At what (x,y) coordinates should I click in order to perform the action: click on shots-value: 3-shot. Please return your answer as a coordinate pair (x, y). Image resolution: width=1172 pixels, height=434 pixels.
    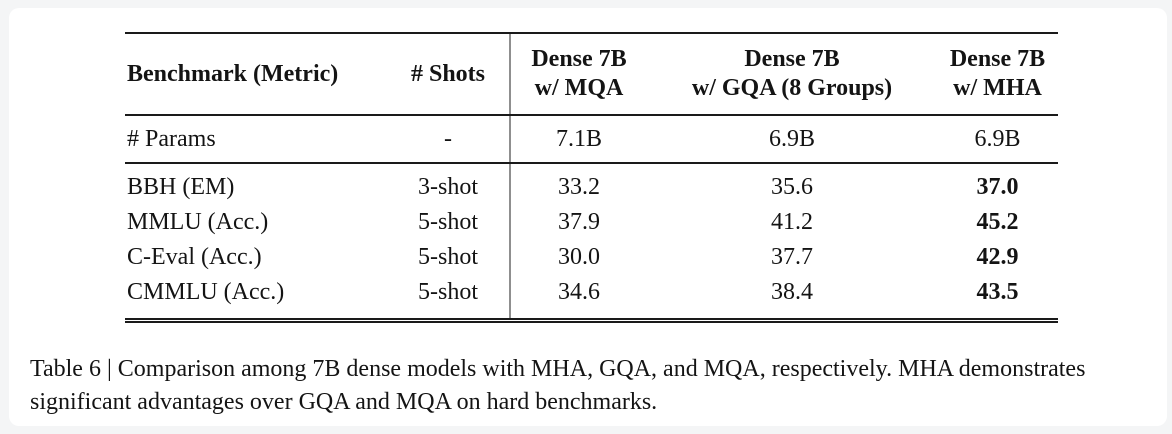
    Looking at the image, I should click on (448, 187).